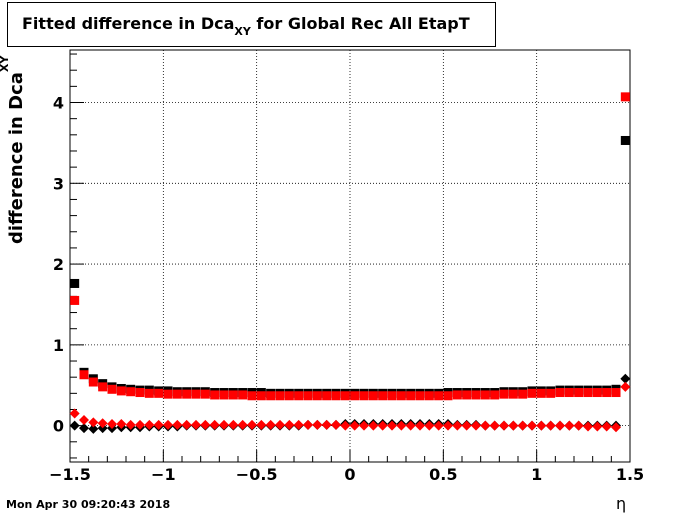  I want to click on x-tick-label: 0.5, so click(443, 474).